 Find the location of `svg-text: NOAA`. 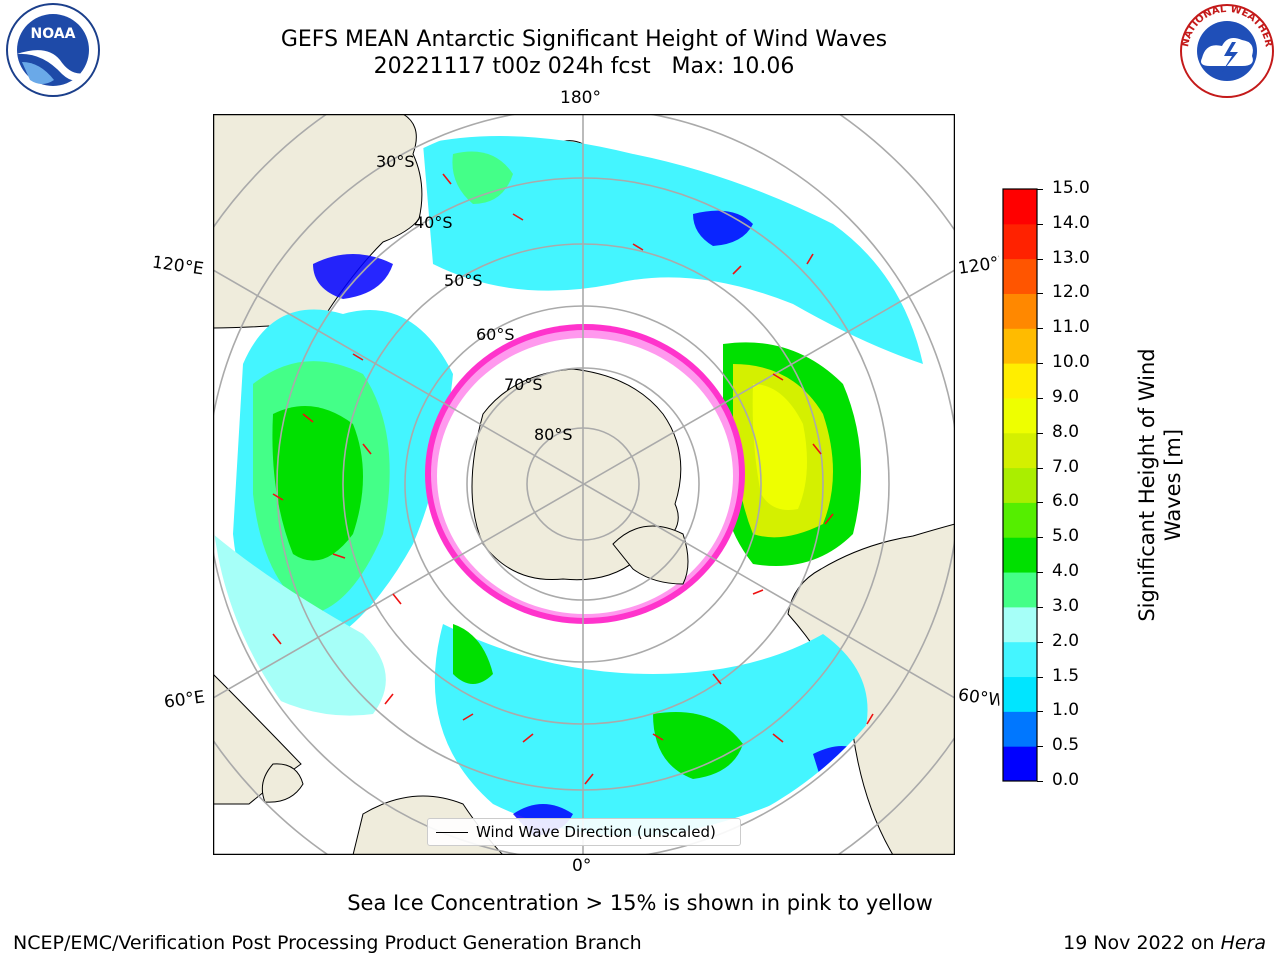

svg-text: NOAA is located at coordinates (53, 34).